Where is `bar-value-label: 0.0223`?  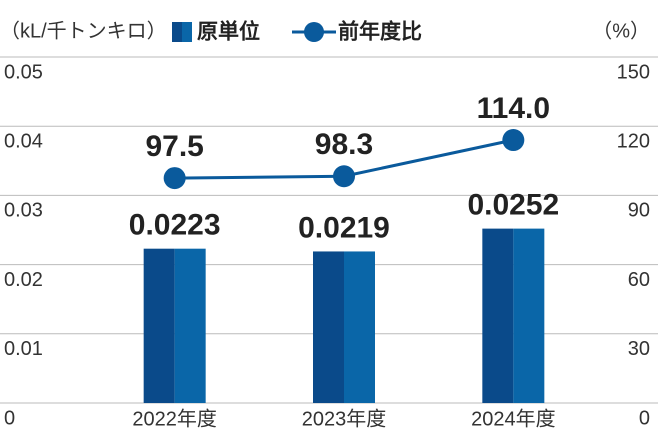
bar-value-label: 0.0223 is located at coordinates (175, 225).